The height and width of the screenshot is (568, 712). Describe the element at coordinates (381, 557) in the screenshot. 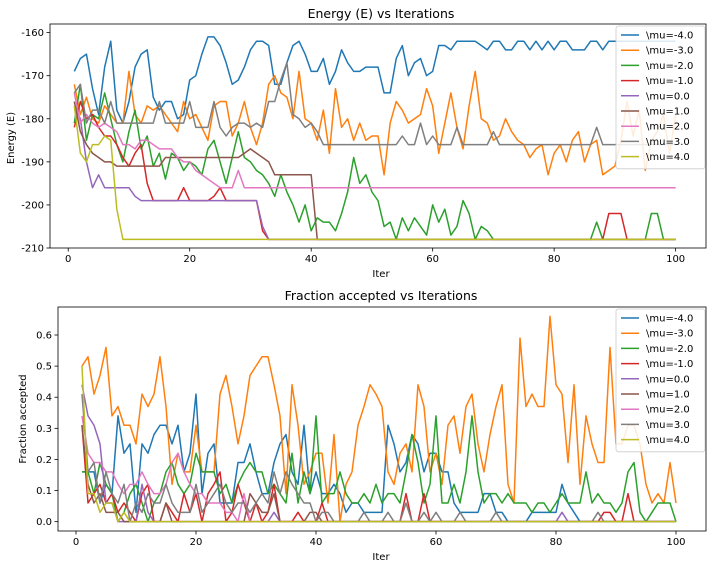

I see `fraction-chart-xlabel: Iter` at that location.